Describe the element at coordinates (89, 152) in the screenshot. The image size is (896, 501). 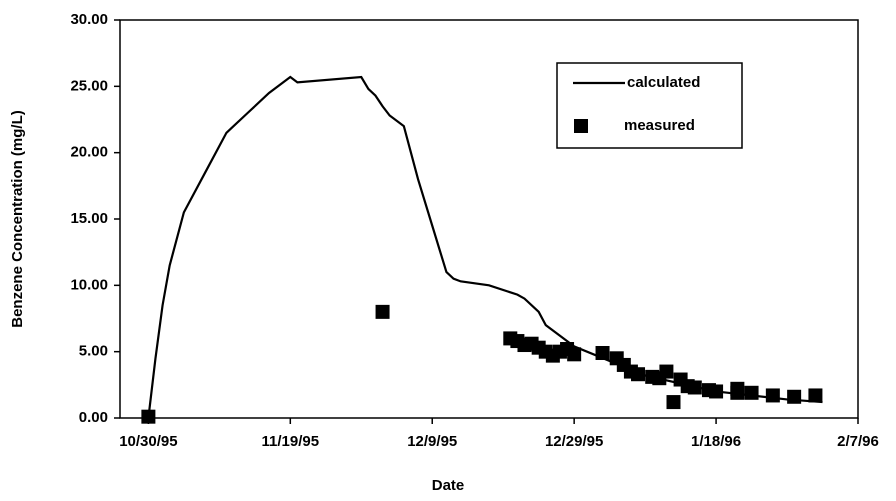
I see `y-tick-label: 20.00` at that location.